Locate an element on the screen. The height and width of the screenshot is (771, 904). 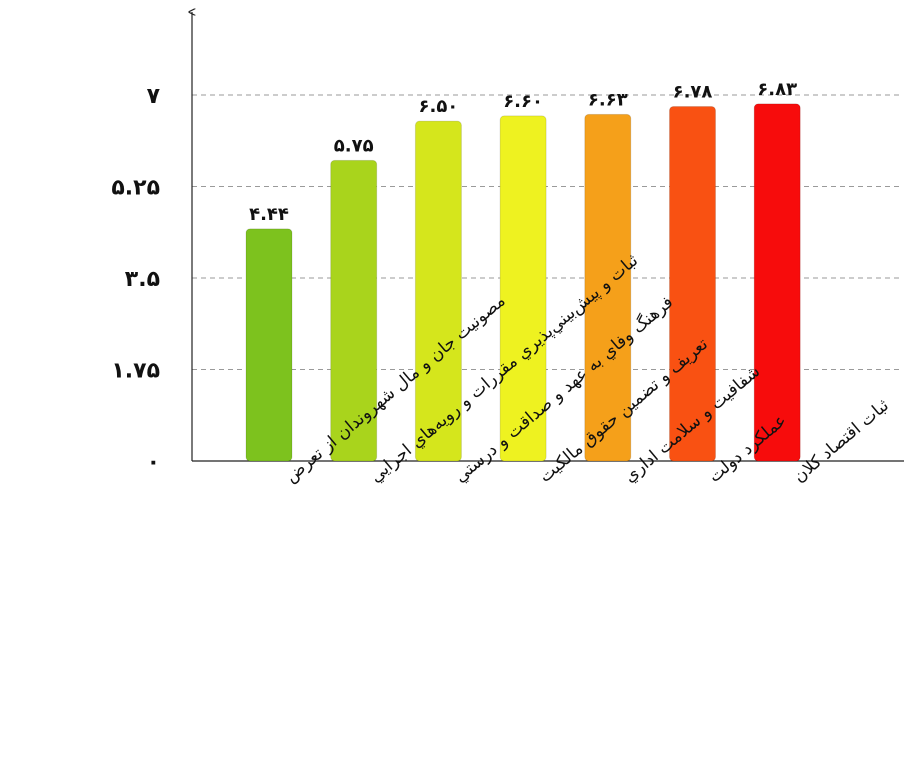
data-label: ۶.۷۸ is located at coordinates (693, 92).